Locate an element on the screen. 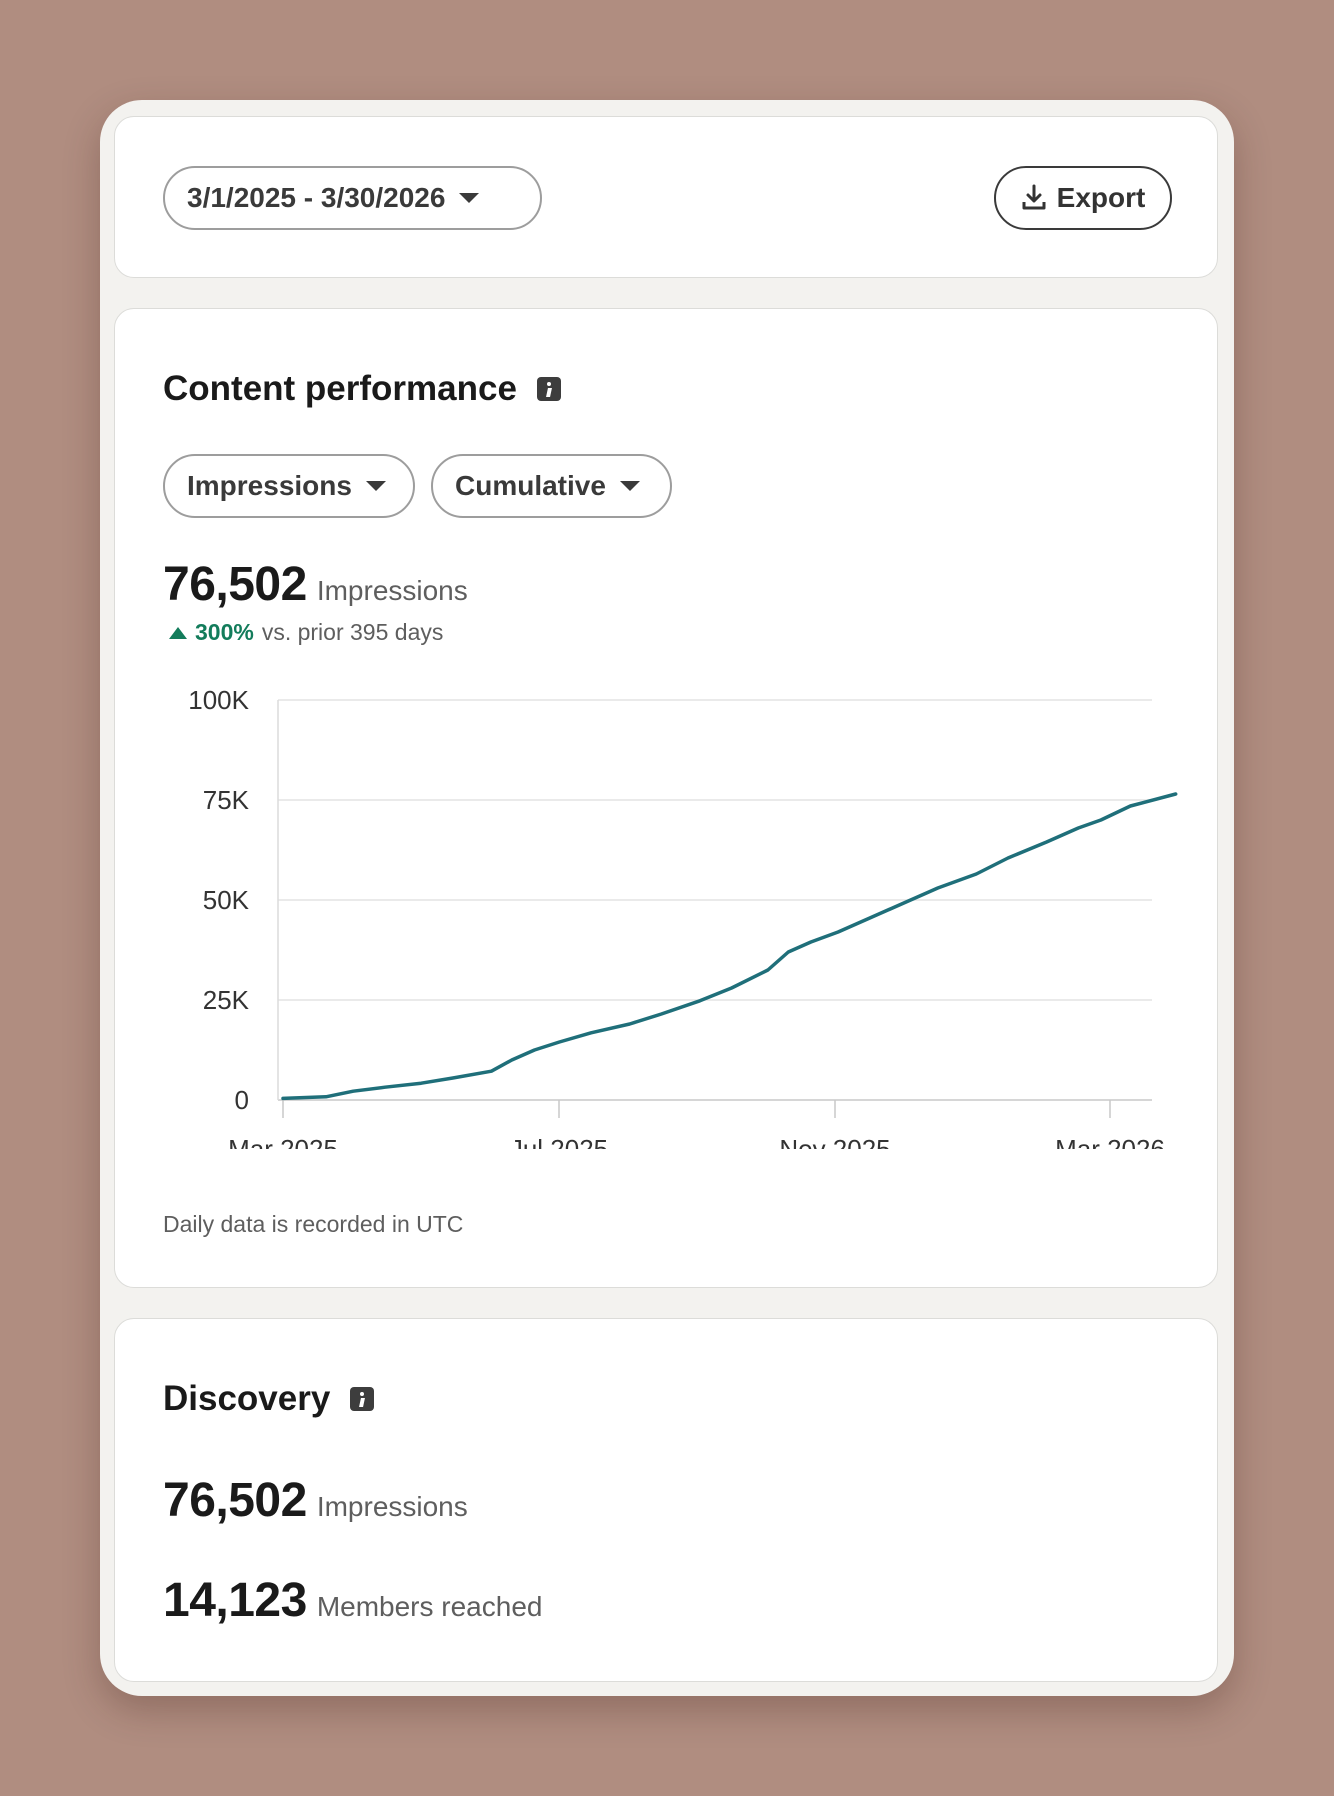  x-tick-label: Jul 2025 is located at coordinates (559, 1141).